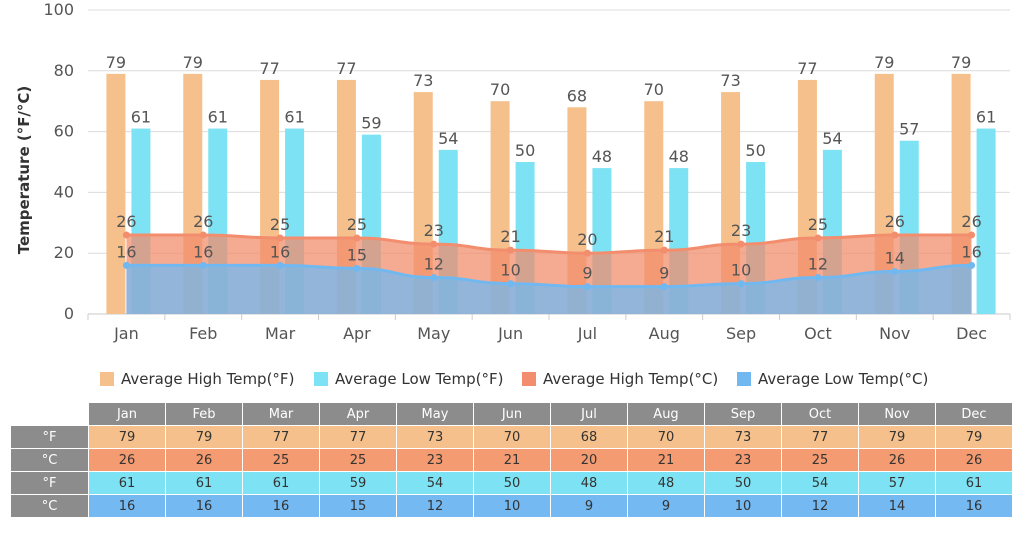 This screenshot has width=1020, height=549. What do you see at coordinates (909, 129) in the screenshot?
I see `data-label-low-f: 57` at bounding box center [909, 129].